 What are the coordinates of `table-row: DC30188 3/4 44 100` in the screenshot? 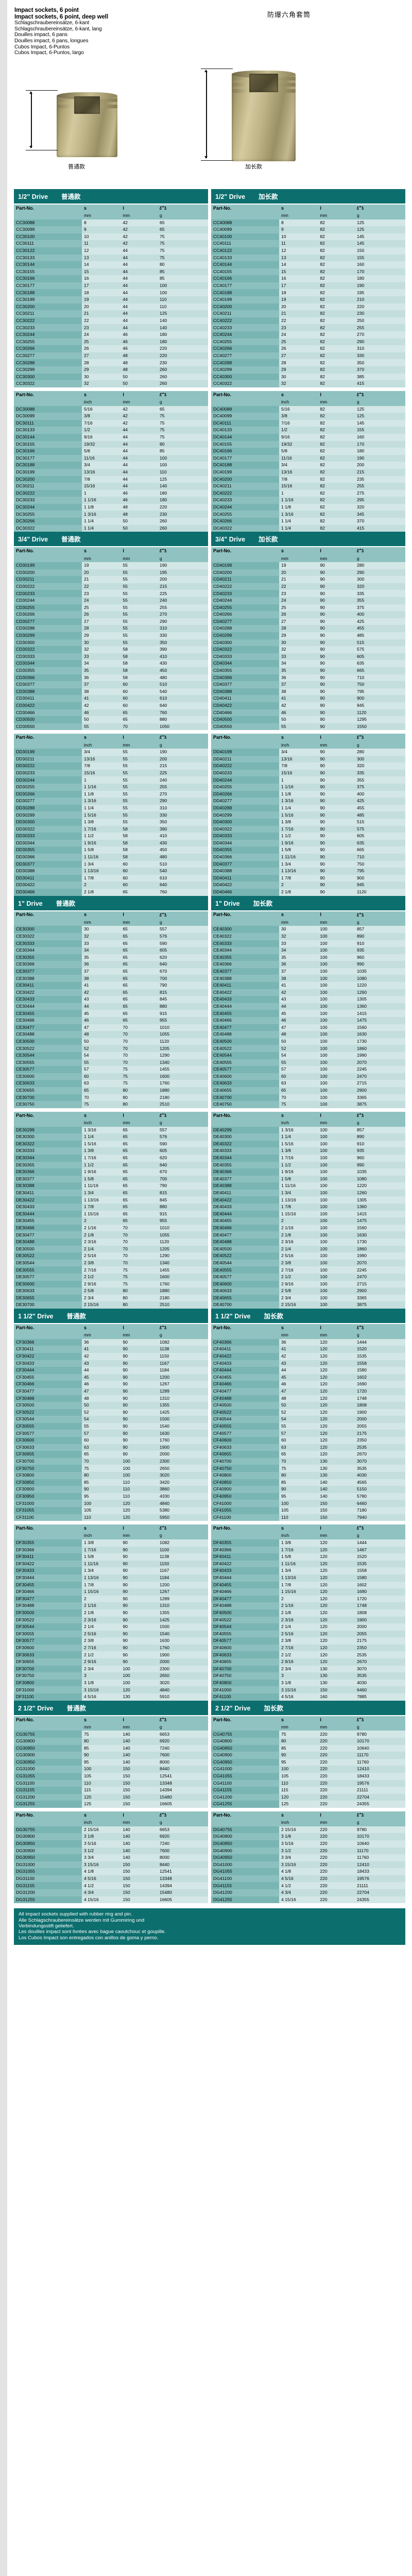 It's located at (111, 465).